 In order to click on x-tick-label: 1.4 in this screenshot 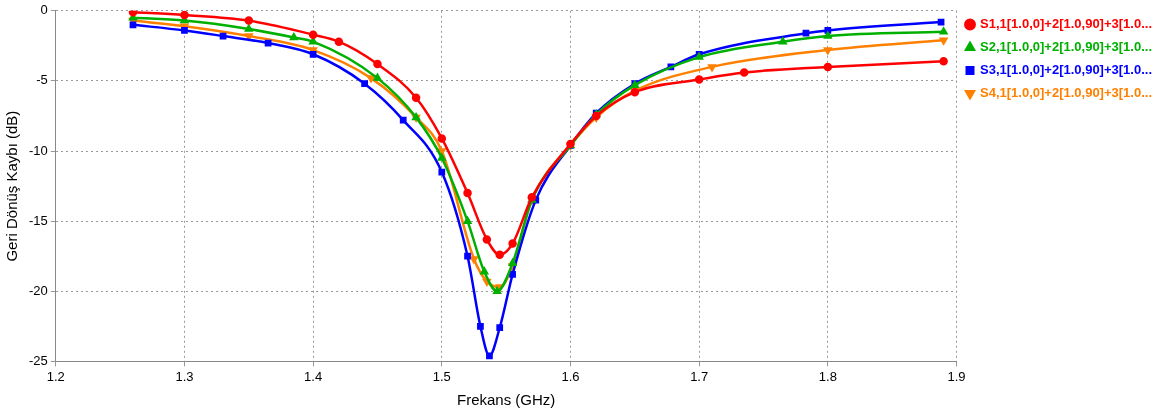, I will do `click(313, 376)`.